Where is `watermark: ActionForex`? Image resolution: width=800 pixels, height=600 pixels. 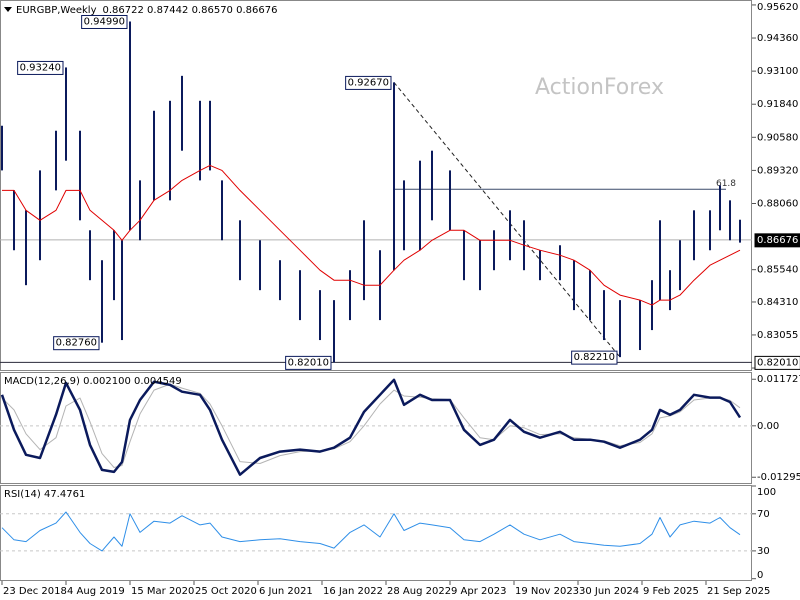
watermark: ActionForex is located at coordinates (599, 87).